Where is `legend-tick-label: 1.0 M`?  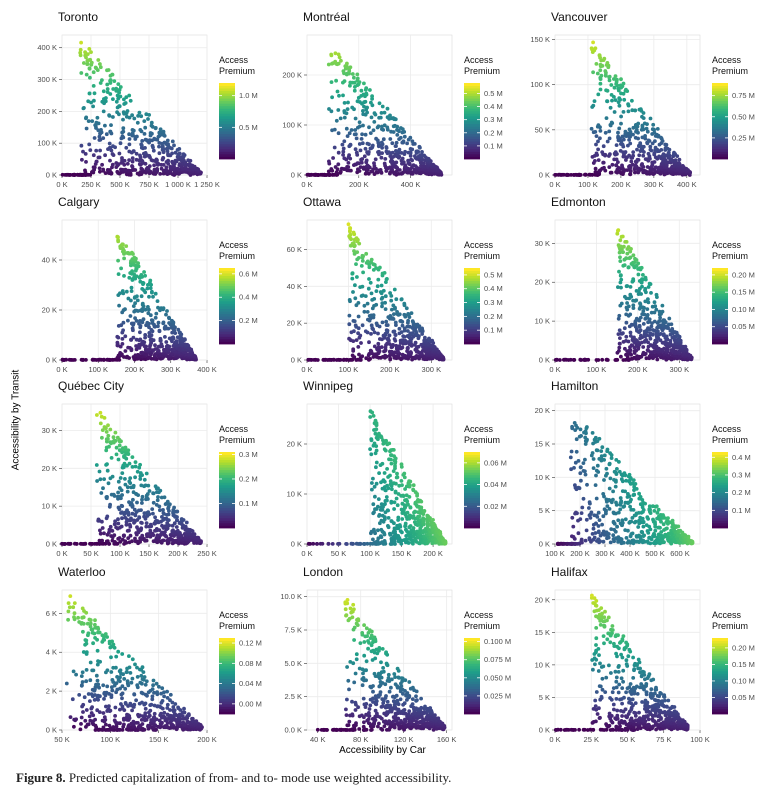
legend-tick-label: 1.0 M is located at coordinates (248, 95).